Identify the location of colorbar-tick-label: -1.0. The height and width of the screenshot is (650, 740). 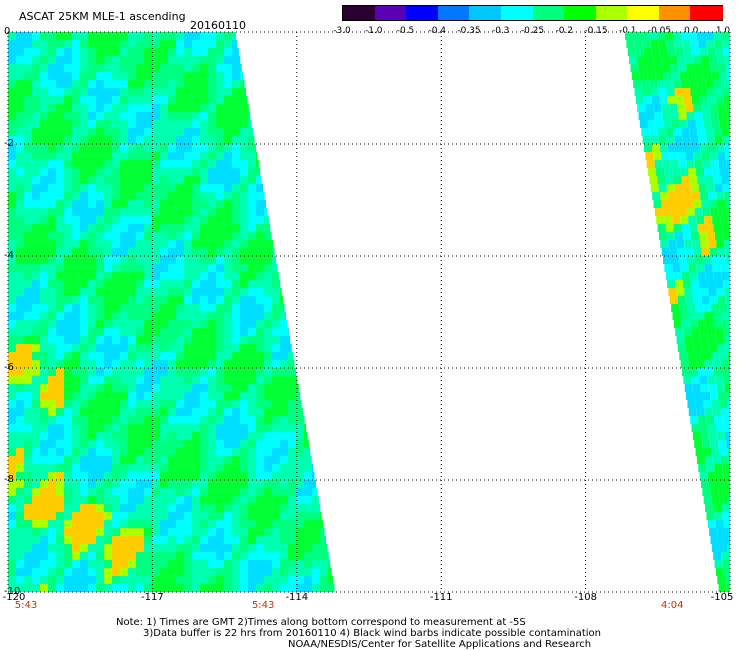
(373, 31).